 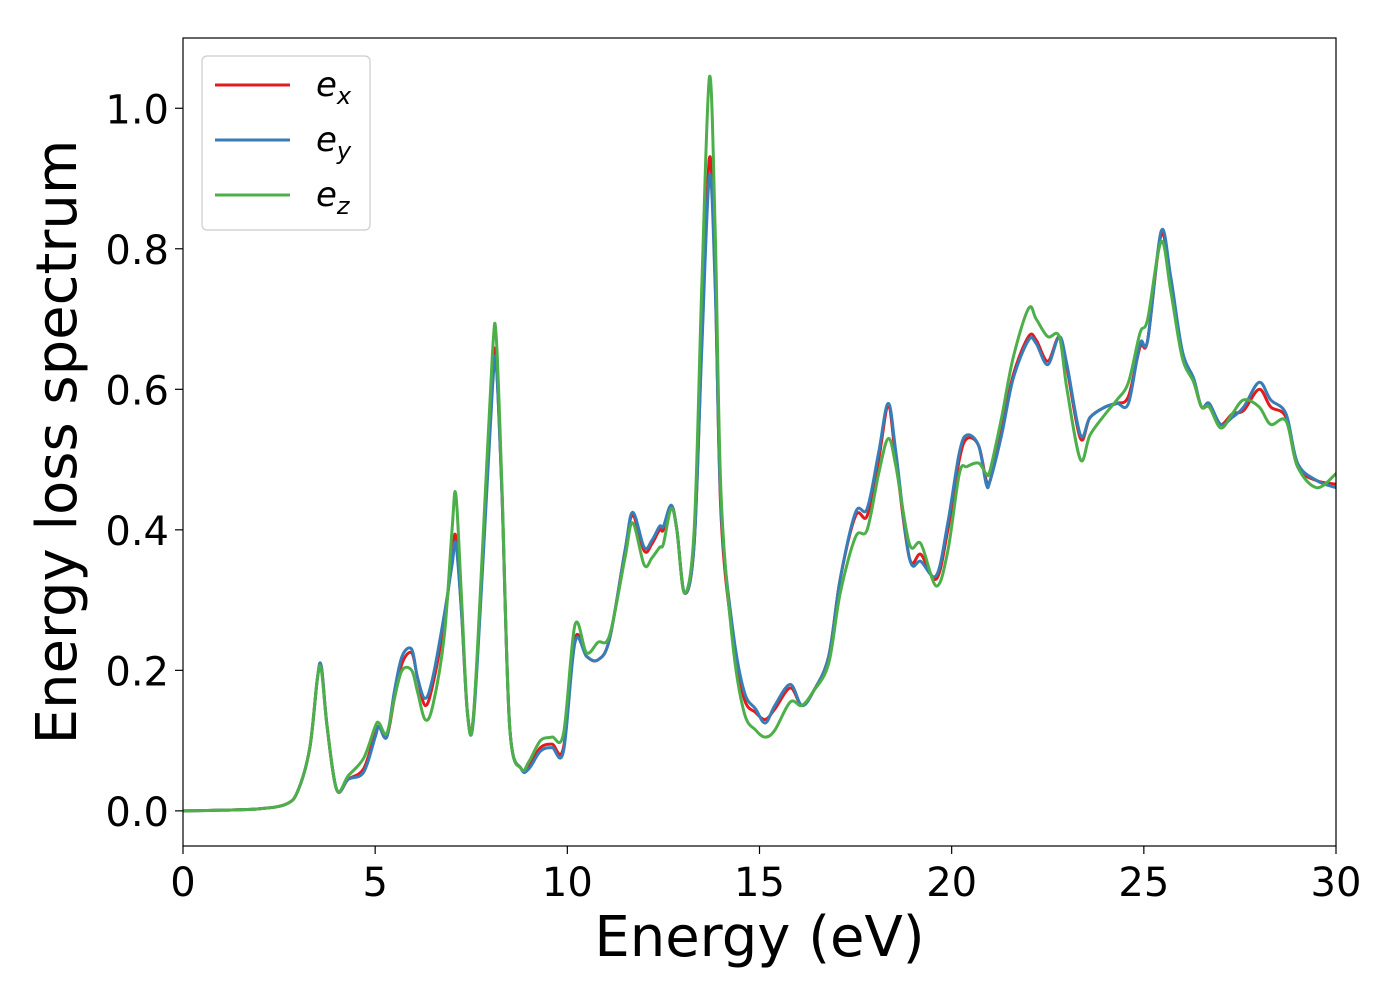 I want to click on x-axis-ticks: 0 5 10 15 20 25 30, so click(x=765, y=876).